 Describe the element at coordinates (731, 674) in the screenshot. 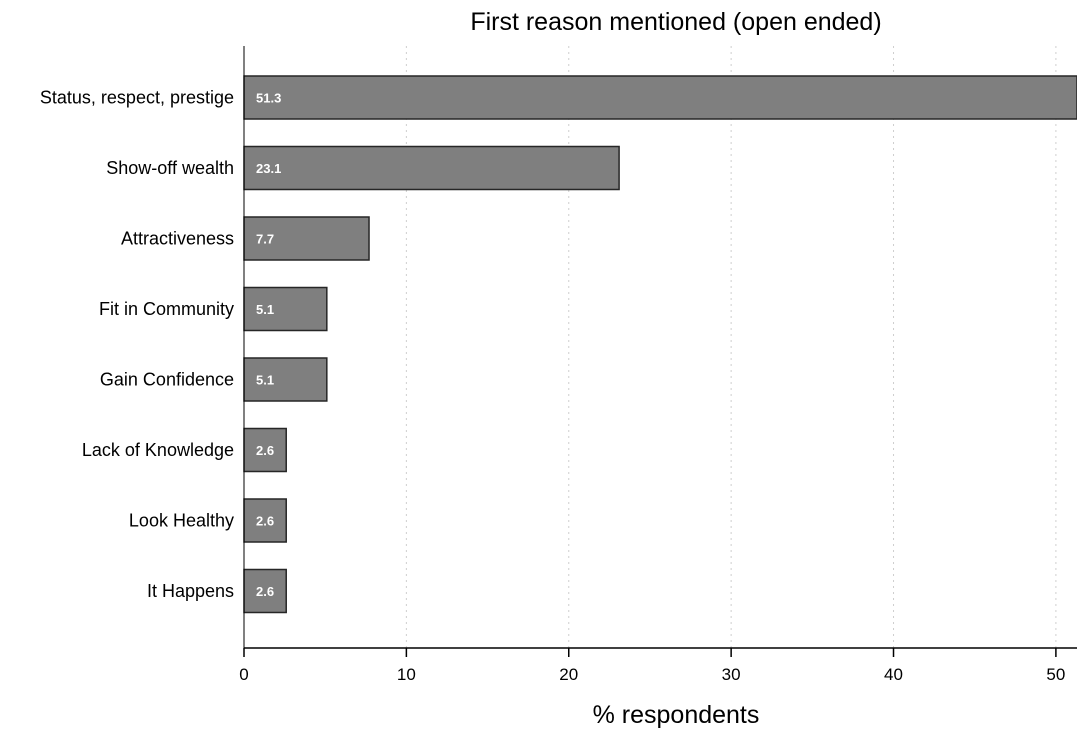

I see `x-tick-label: 30` at that location.